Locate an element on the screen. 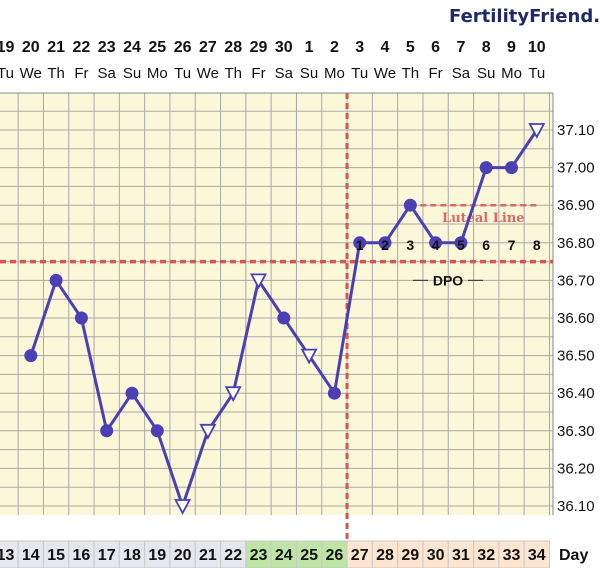  date-label: 22 is located at coordinates (82, 47).